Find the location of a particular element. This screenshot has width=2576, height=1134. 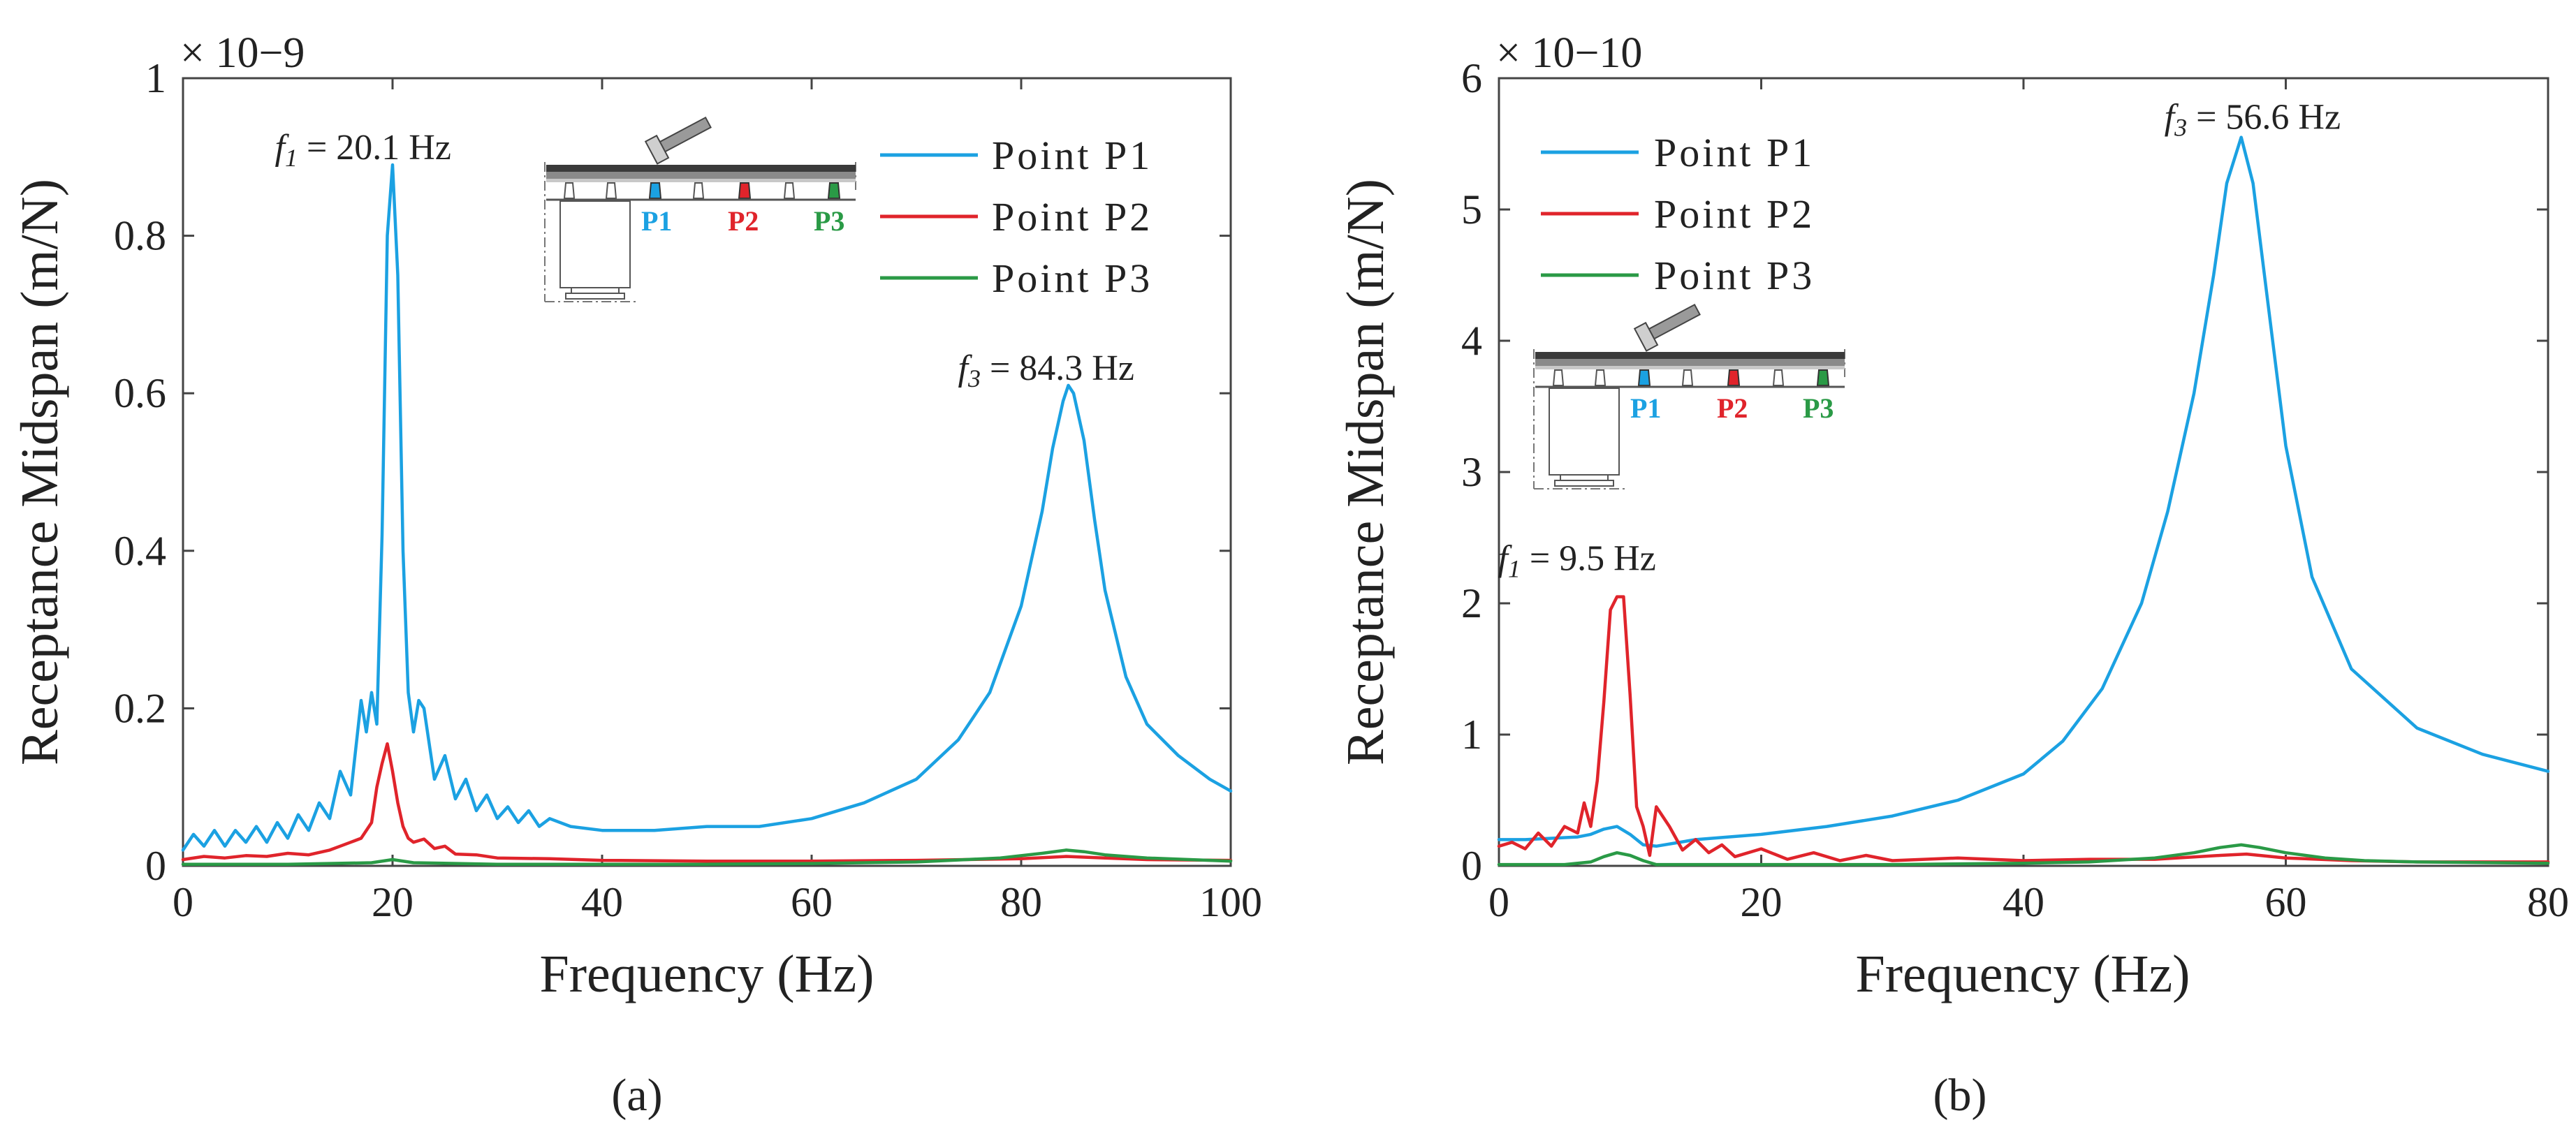

chart-b-legend-label-p2: Point P2 is located at coordinates (1734, 214).